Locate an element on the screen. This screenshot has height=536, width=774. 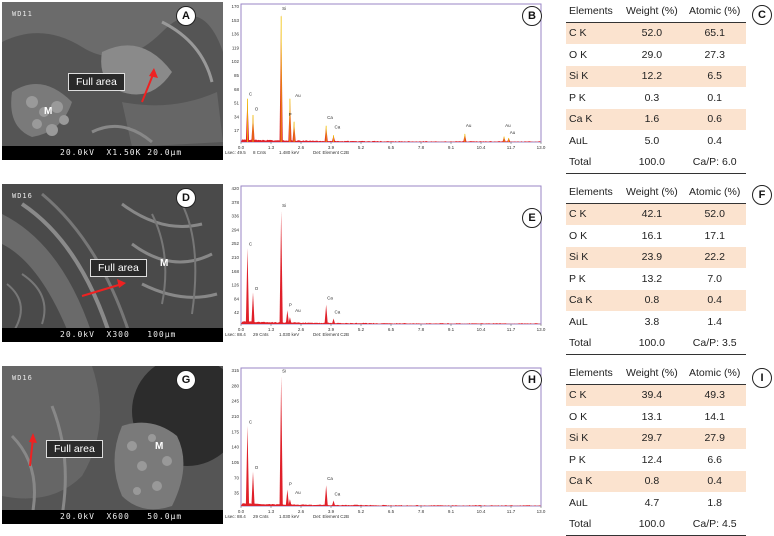
table-row: AuL 5.0 0.4 is located at coordinates (656, 141).